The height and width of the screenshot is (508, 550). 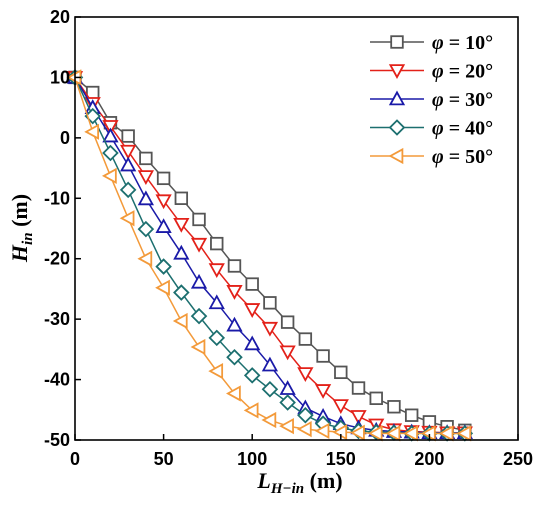 I want to click on y-tick-label: -50, so click(x=57, y=440).